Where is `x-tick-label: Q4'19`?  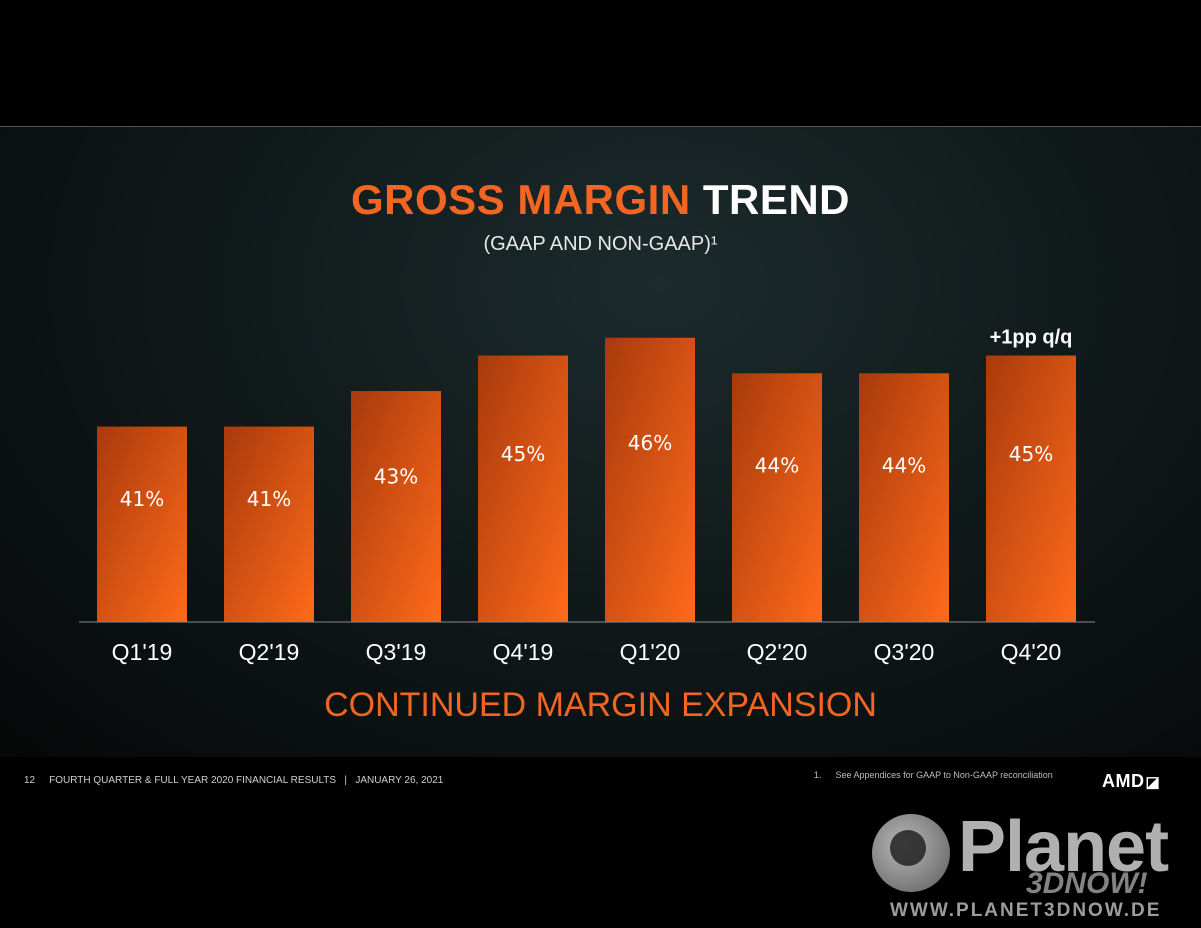
x-tick-label: Q4'19 is located at coordinates (523, 652).